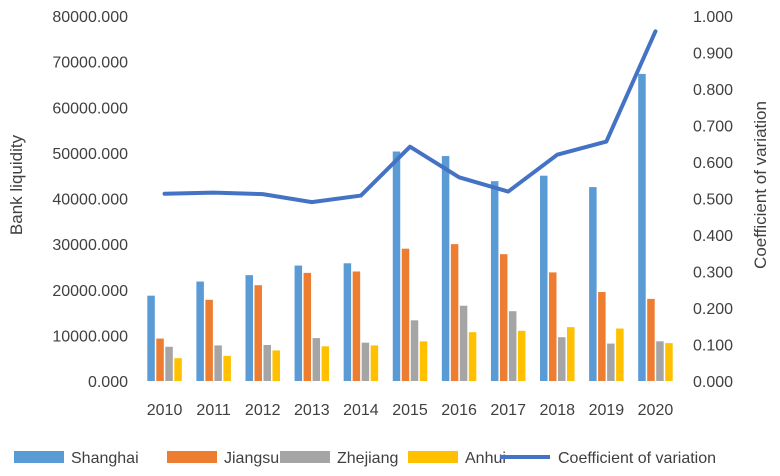 Image resolution: width=780 pixels, height=476 pixels. Describe the element at coordinates (433, 457) in the screenshot. I see `legend-swatch-anhui` at that location.